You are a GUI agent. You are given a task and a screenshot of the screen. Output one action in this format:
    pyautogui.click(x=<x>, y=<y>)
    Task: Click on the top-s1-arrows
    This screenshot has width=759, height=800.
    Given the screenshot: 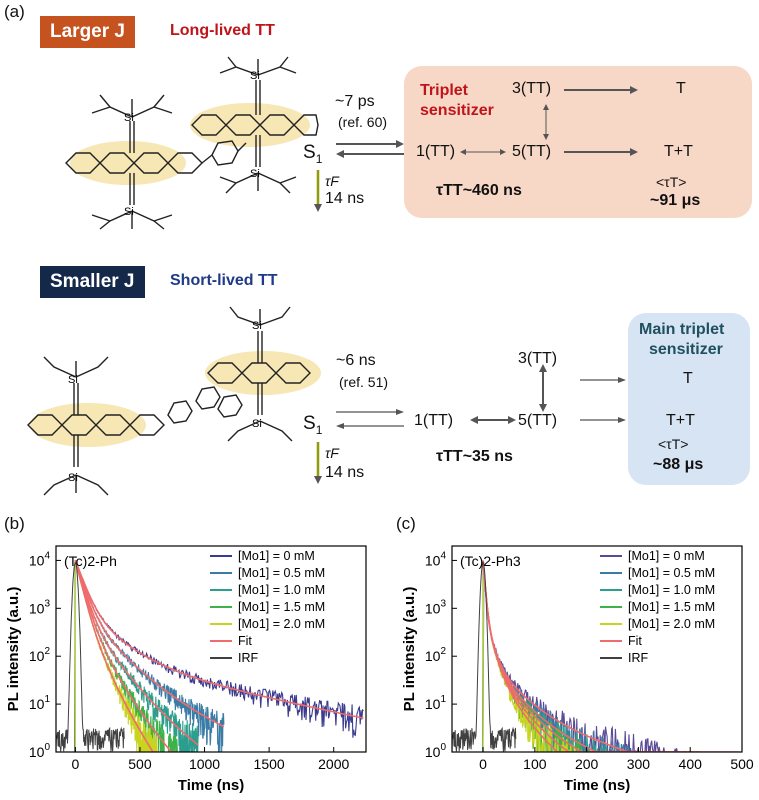 What is the action you would take?
    pyautogui.click(x=359, y=176)
    